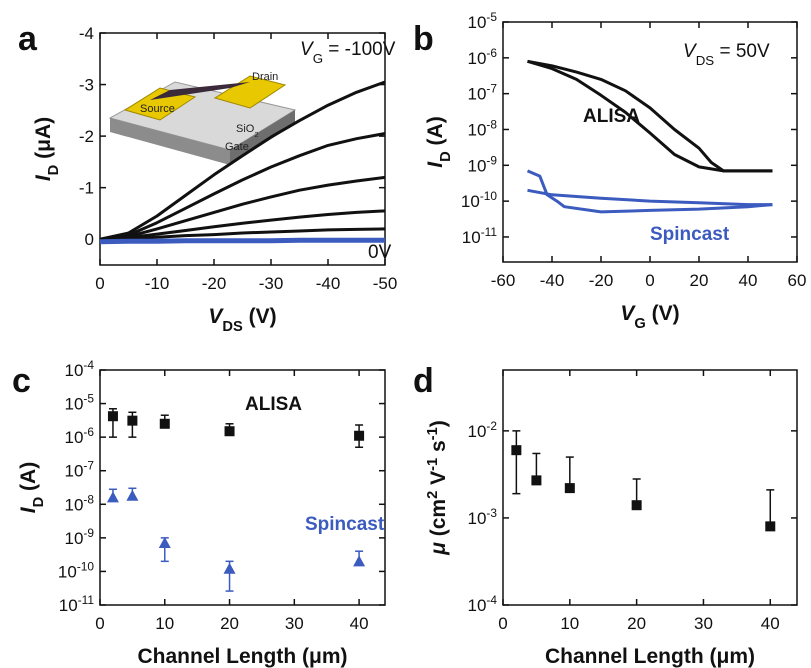 Image resolution: width=811 pixels, height=668 pixels. Describe the element at coordinates (271, 283) in the screenshot. I see `x-tick-label: -30` at that location.